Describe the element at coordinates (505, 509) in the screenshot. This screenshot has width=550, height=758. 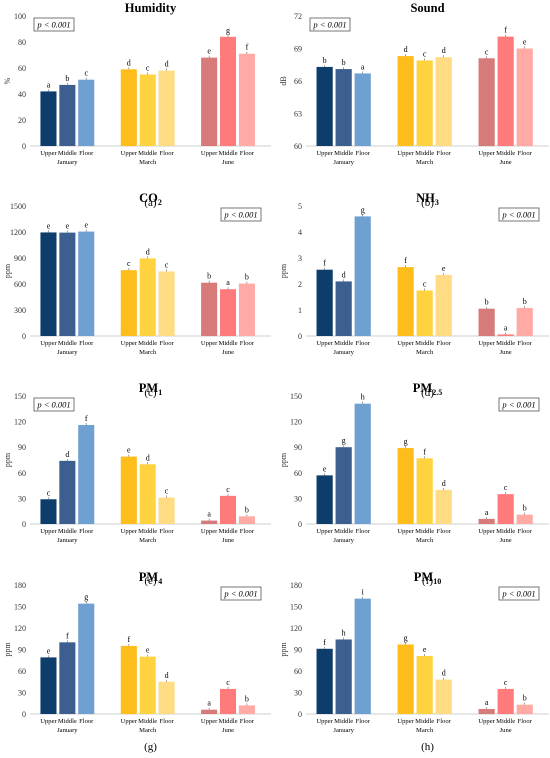
I see `bar-june-middle` at that location.